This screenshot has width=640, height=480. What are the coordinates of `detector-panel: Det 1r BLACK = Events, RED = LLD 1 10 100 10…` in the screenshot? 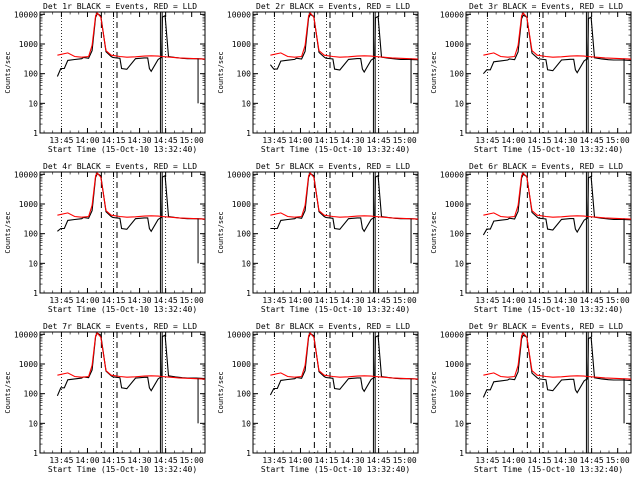 It's located at (106, 80).